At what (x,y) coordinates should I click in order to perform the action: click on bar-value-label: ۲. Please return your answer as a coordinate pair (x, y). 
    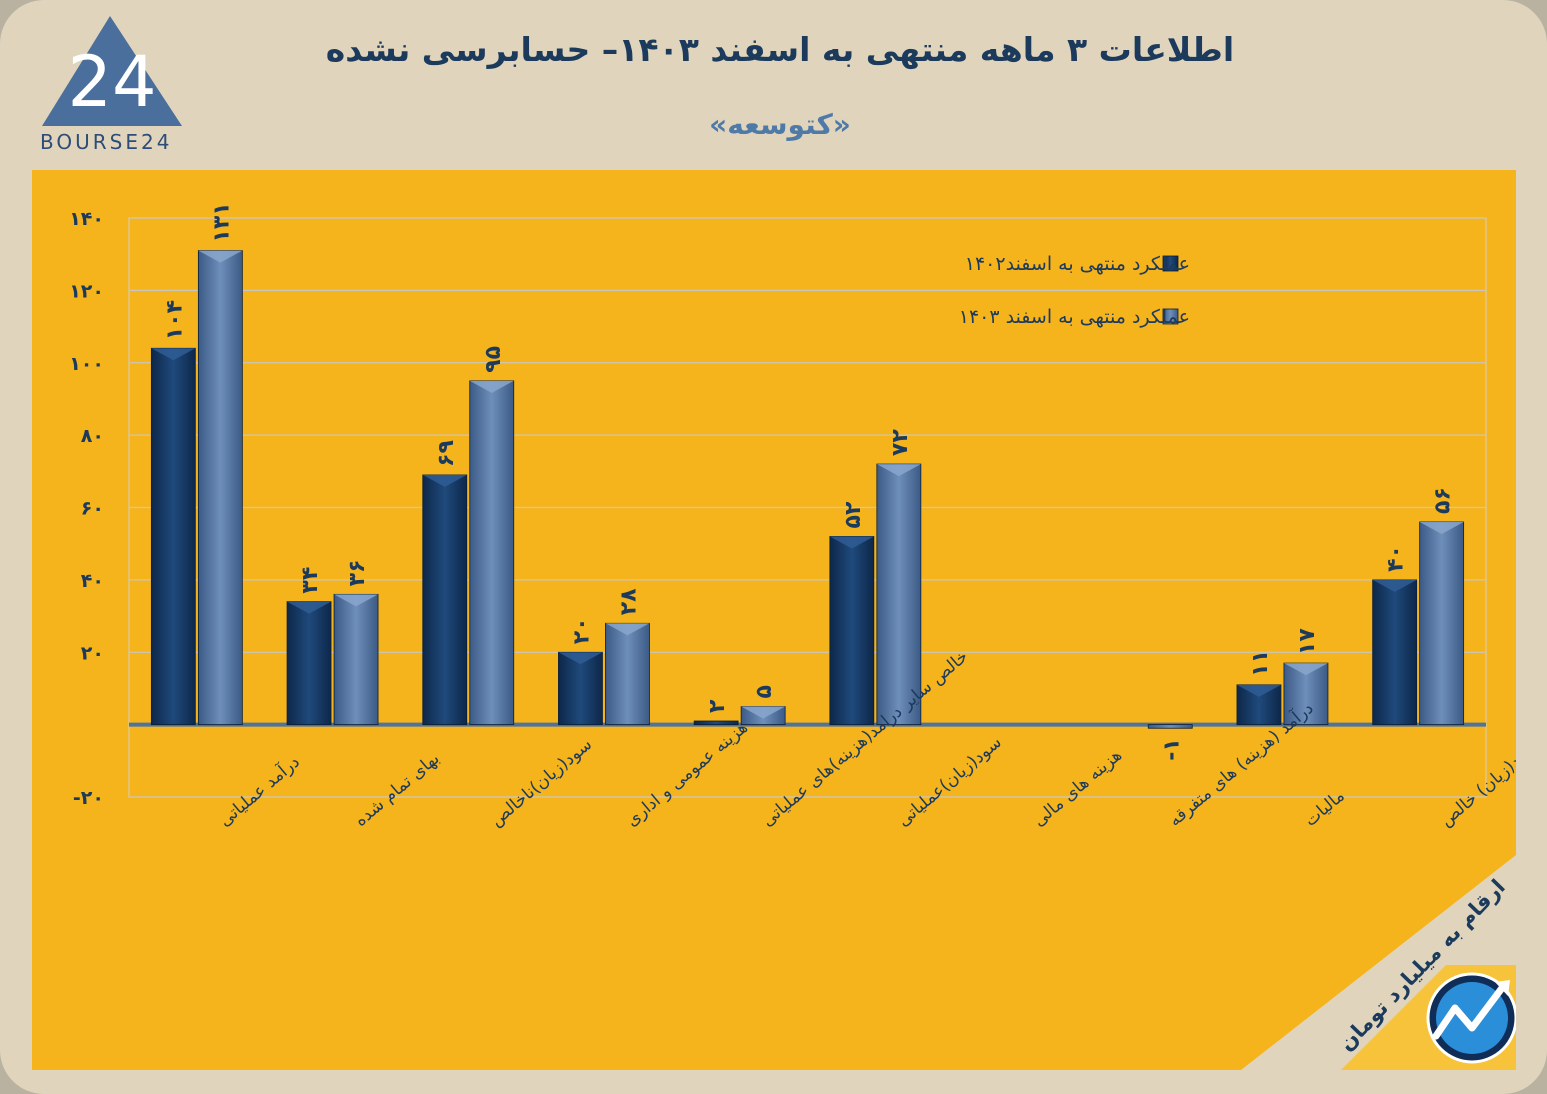
    Looking at the image, I should click on (717, 706).